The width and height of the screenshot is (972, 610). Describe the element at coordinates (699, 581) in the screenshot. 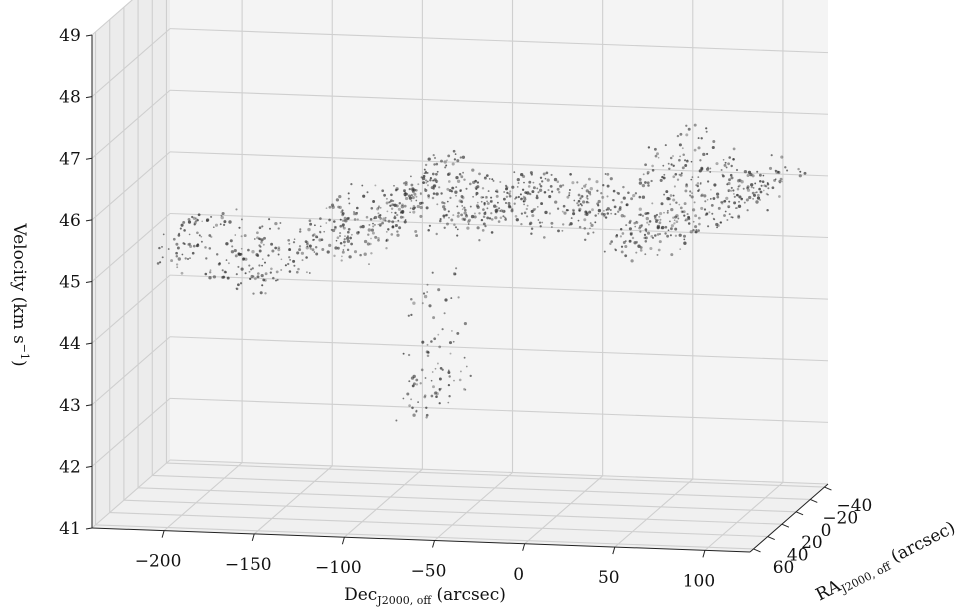

I see `x-tick-label: 100` at that location.